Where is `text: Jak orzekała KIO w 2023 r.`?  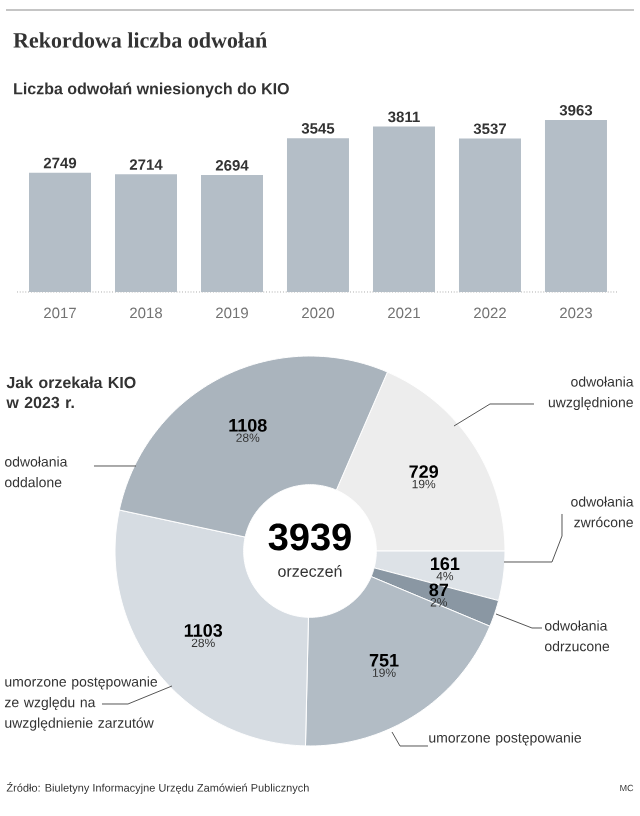
text: Jak orzekała KIO w 2023 r. is located at coordinates (71, 392).